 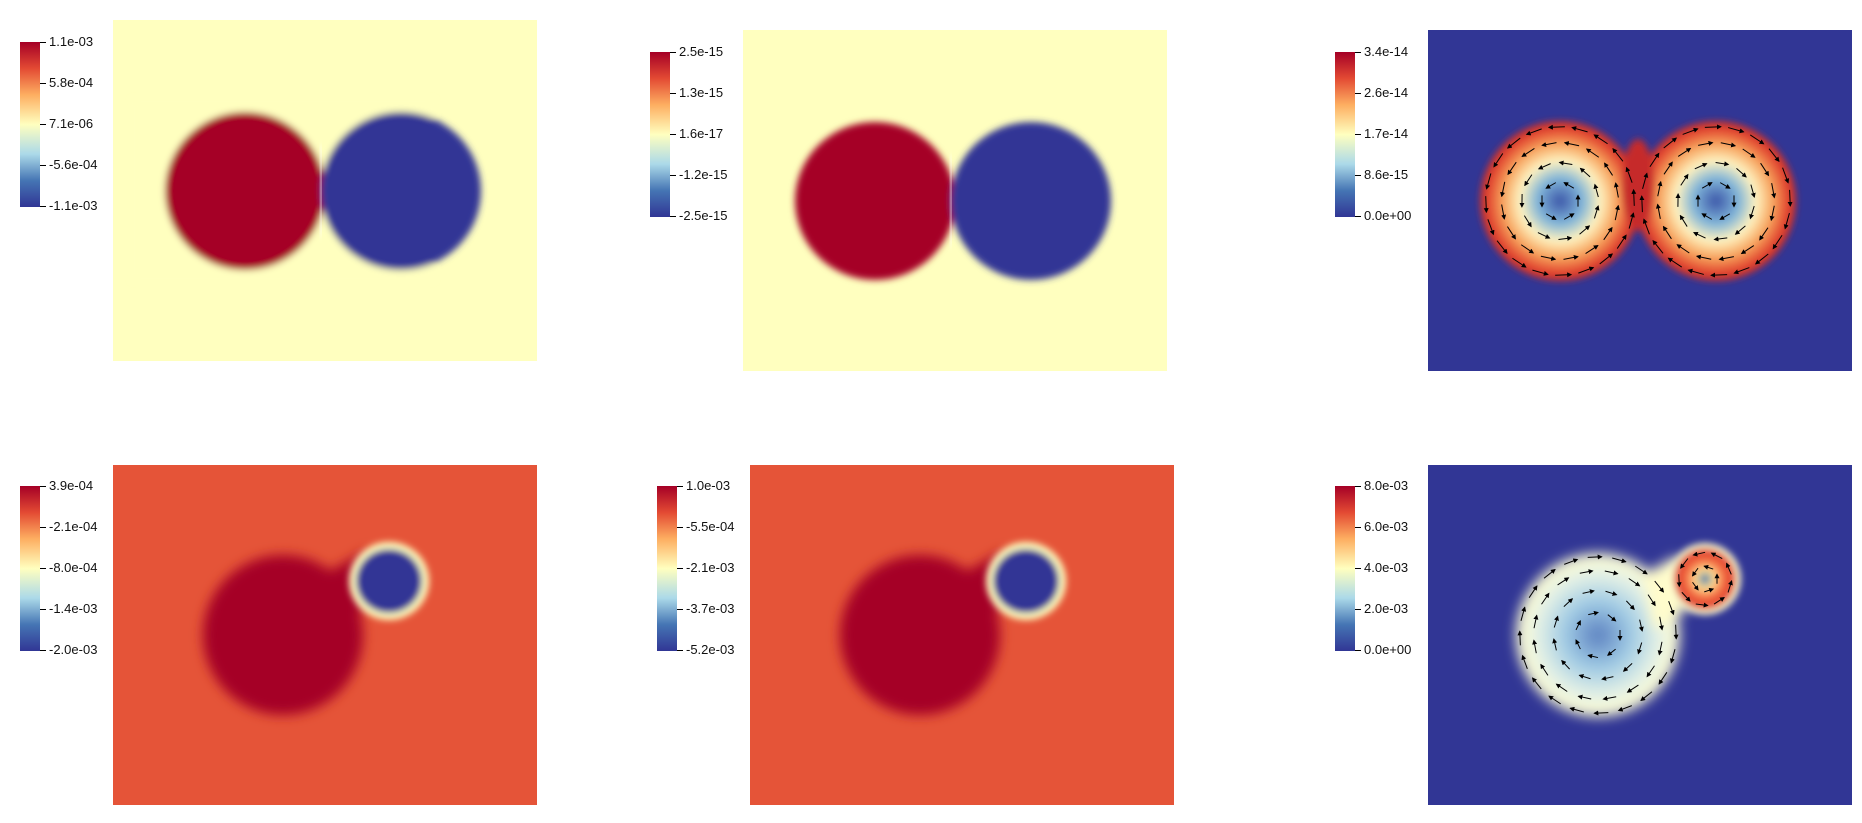 What do you see at coordinates (1386, 485) in the screenshot?
I see `colorbar-label: 8.0e-03` at bounding box center [1386, 485].